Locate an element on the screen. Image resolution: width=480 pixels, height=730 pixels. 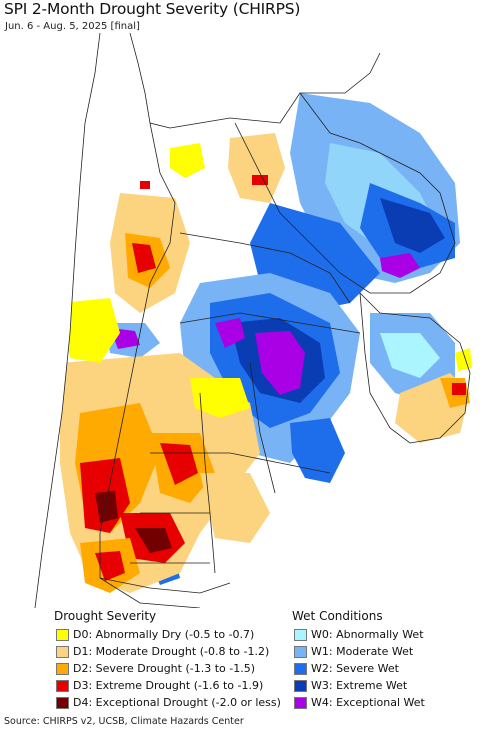
legend-label-d3: D3: Extreme Drought (-1.6 to -1.9) is located at coordinates (168, 685).